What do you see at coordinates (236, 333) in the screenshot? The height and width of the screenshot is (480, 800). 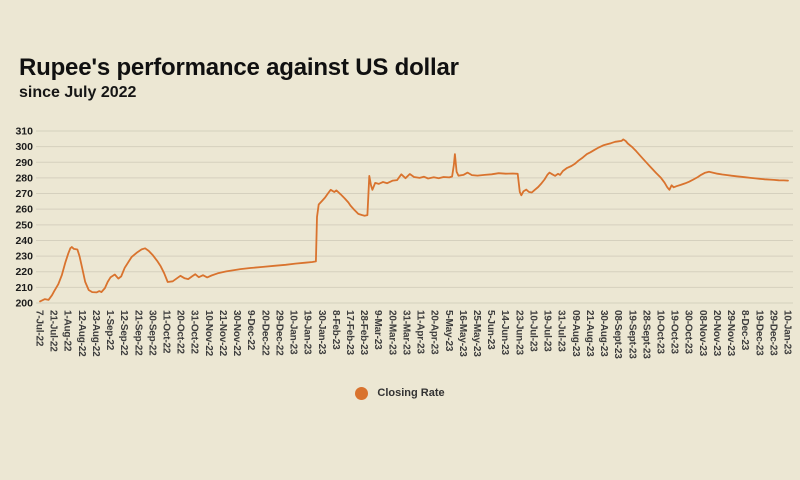 I see `x-axis-tick-label: 30-Nov-22` at bounding box center [236, 333].